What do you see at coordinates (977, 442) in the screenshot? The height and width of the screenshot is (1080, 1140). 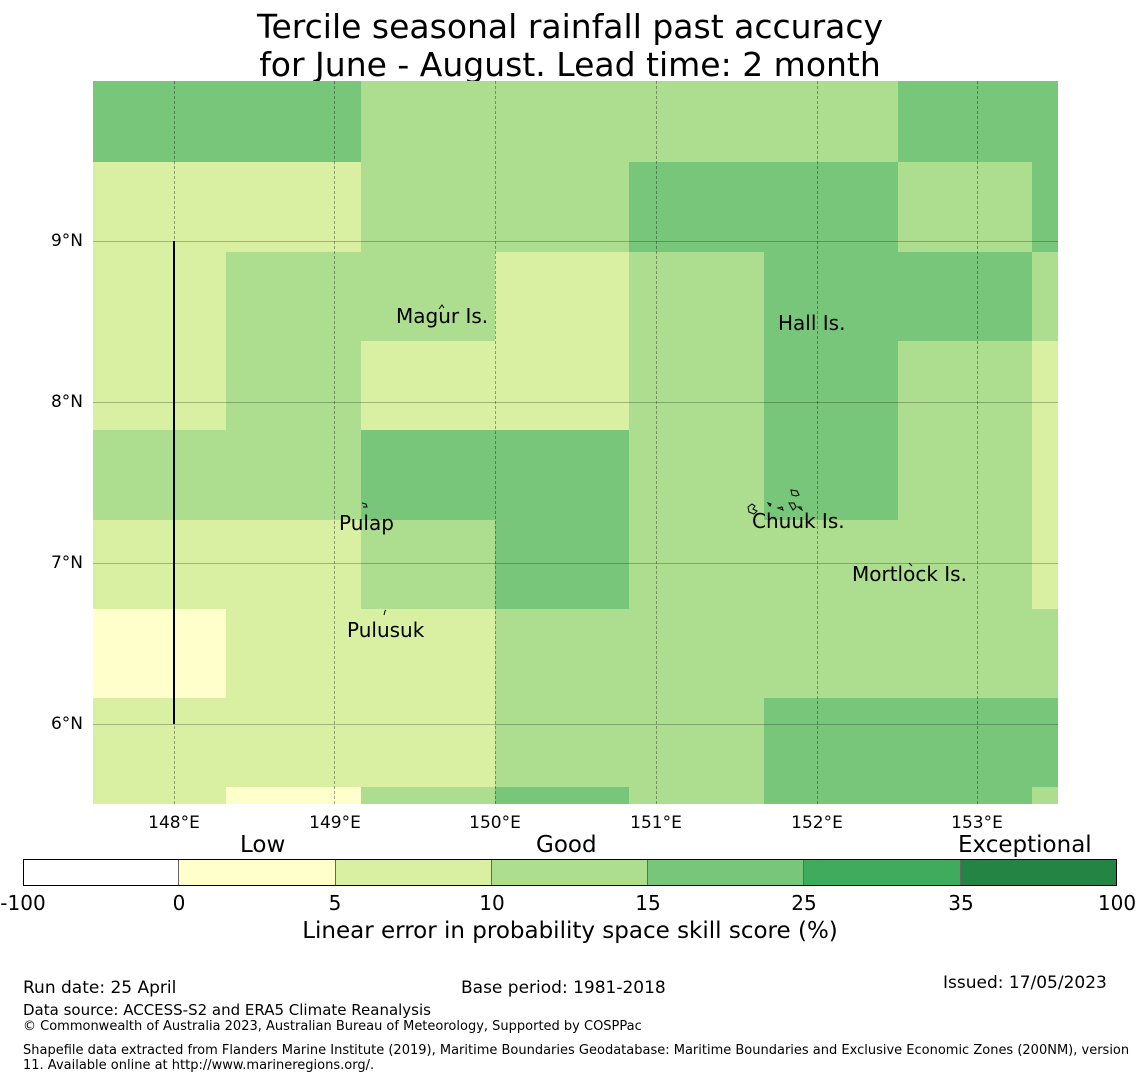 I see `gridline-153e` at bounding box center [977, 442].